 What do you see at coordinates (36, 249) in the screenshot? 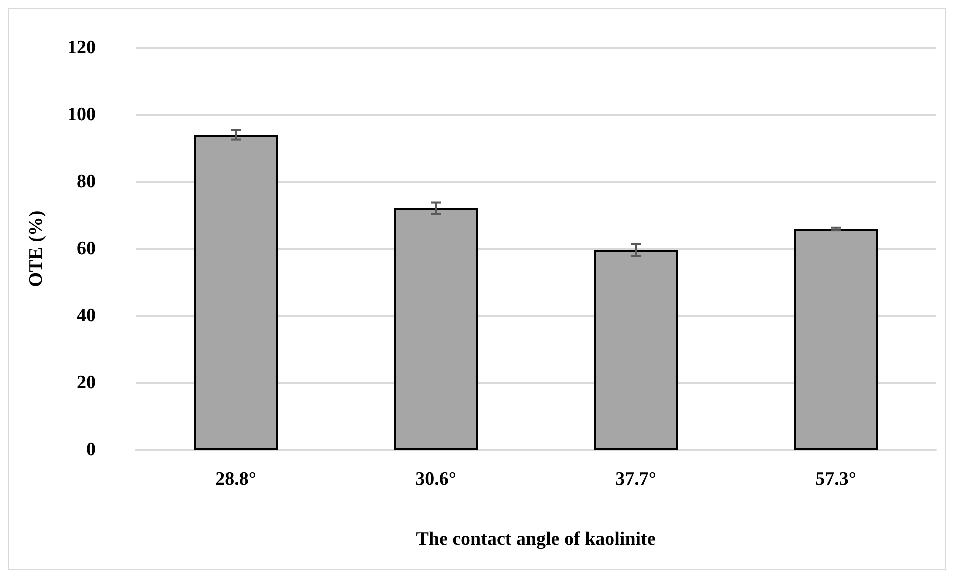
I see `y-axis-title: OTE (%)` at bounding box center [36, 249].